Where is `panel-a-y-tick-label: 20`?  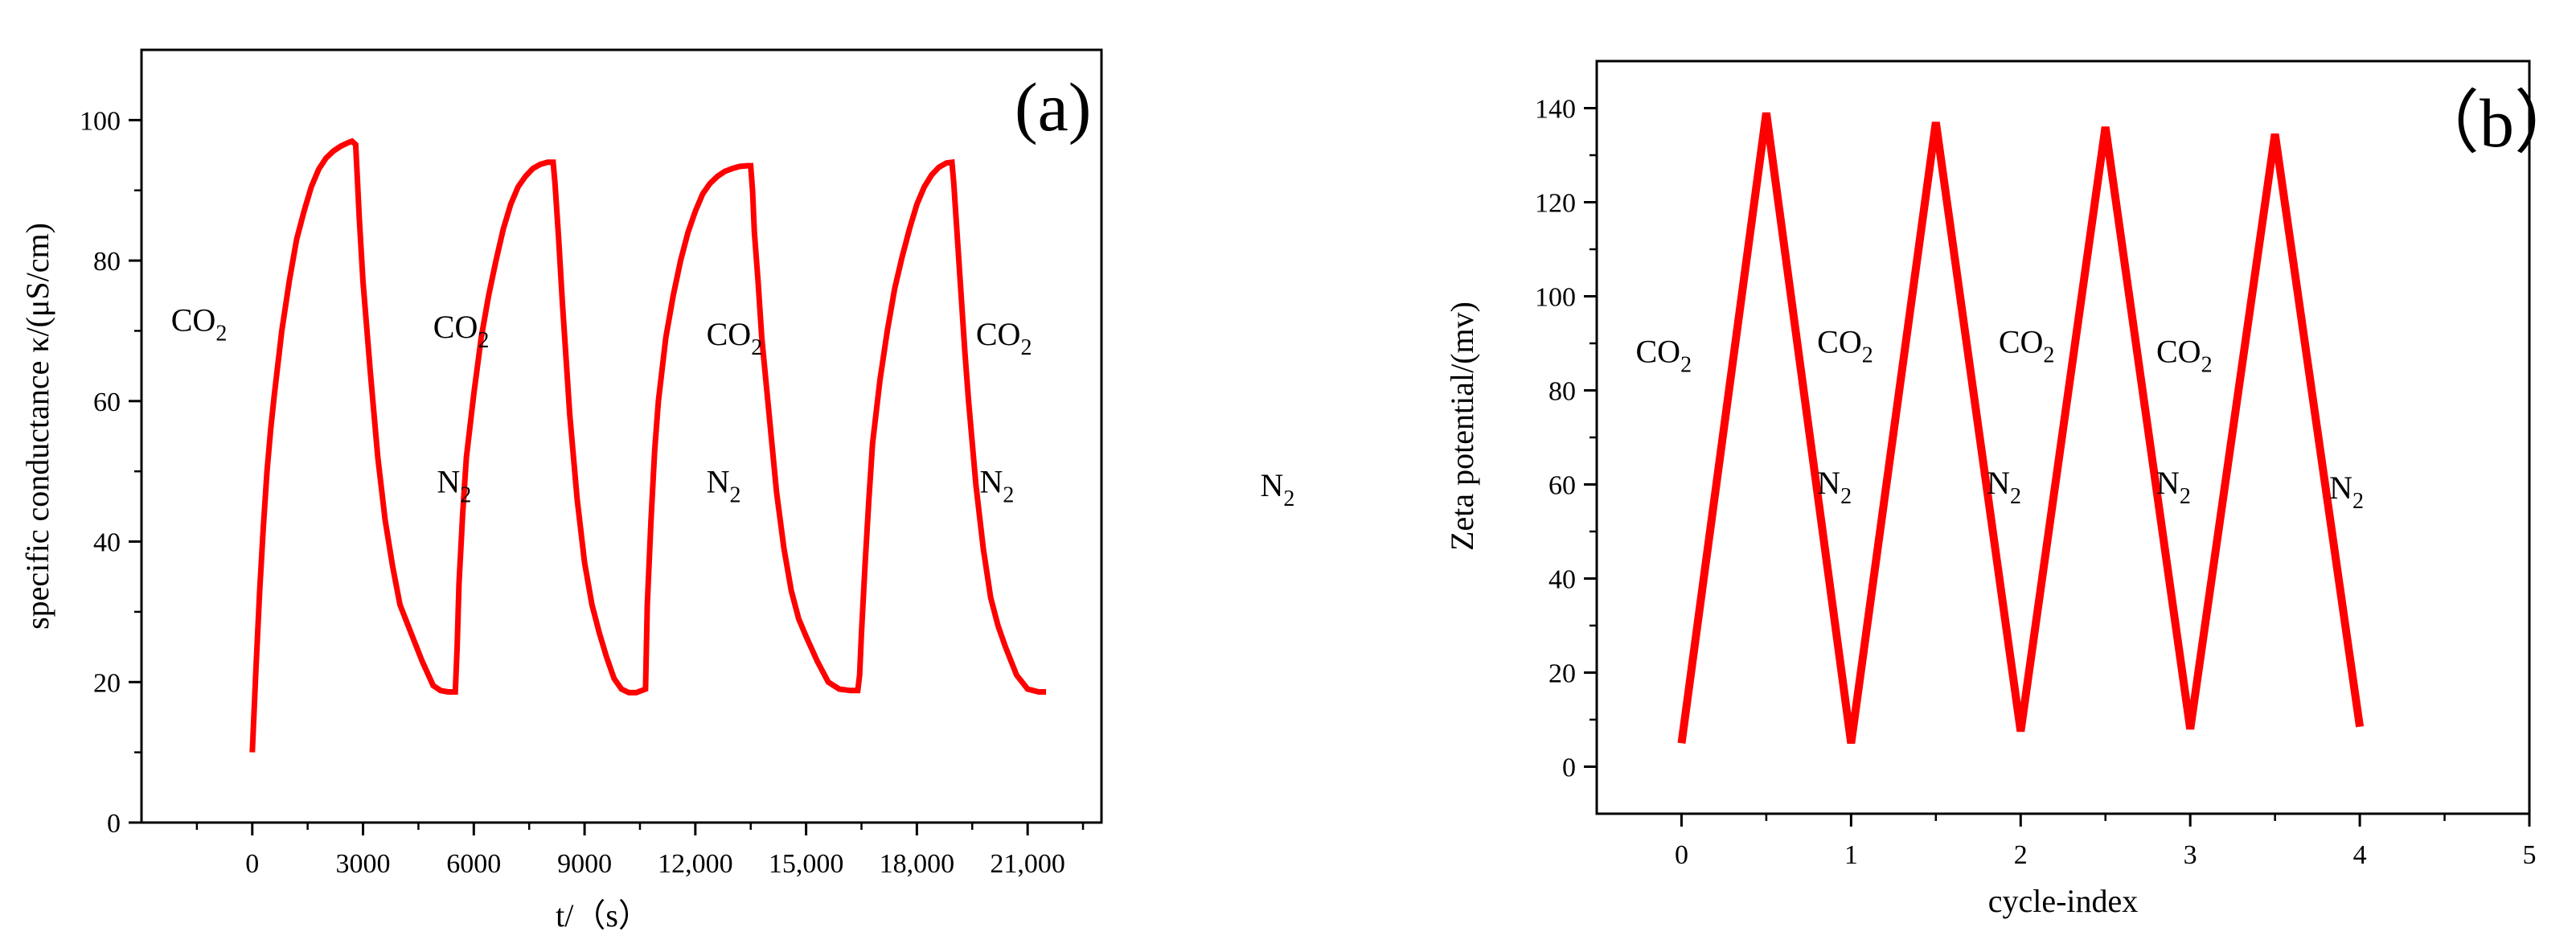
panel-a-y-tick-label: 20 is located at coordinates (107, 683).